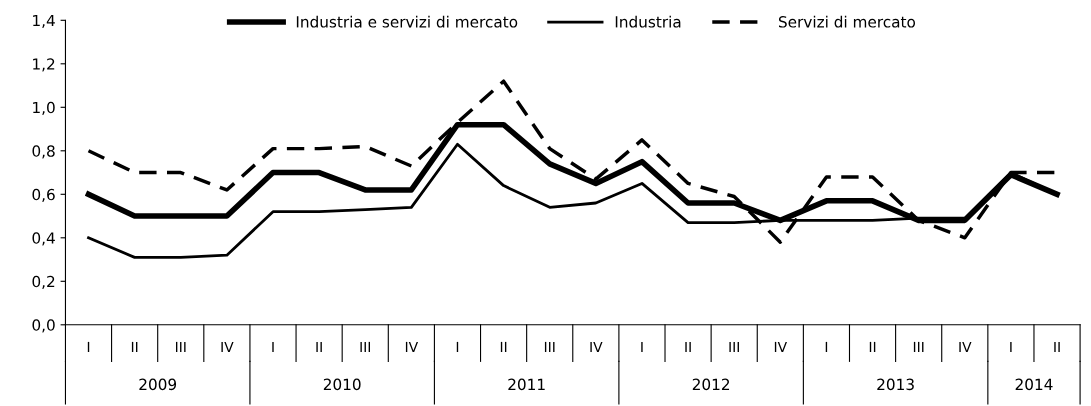 Image resolution: width=1091 pixels, height=406 pixels. Describe the element at coordinates (43, 152) in the screenshot. I see `y-tick-label: 0,8` at that location.